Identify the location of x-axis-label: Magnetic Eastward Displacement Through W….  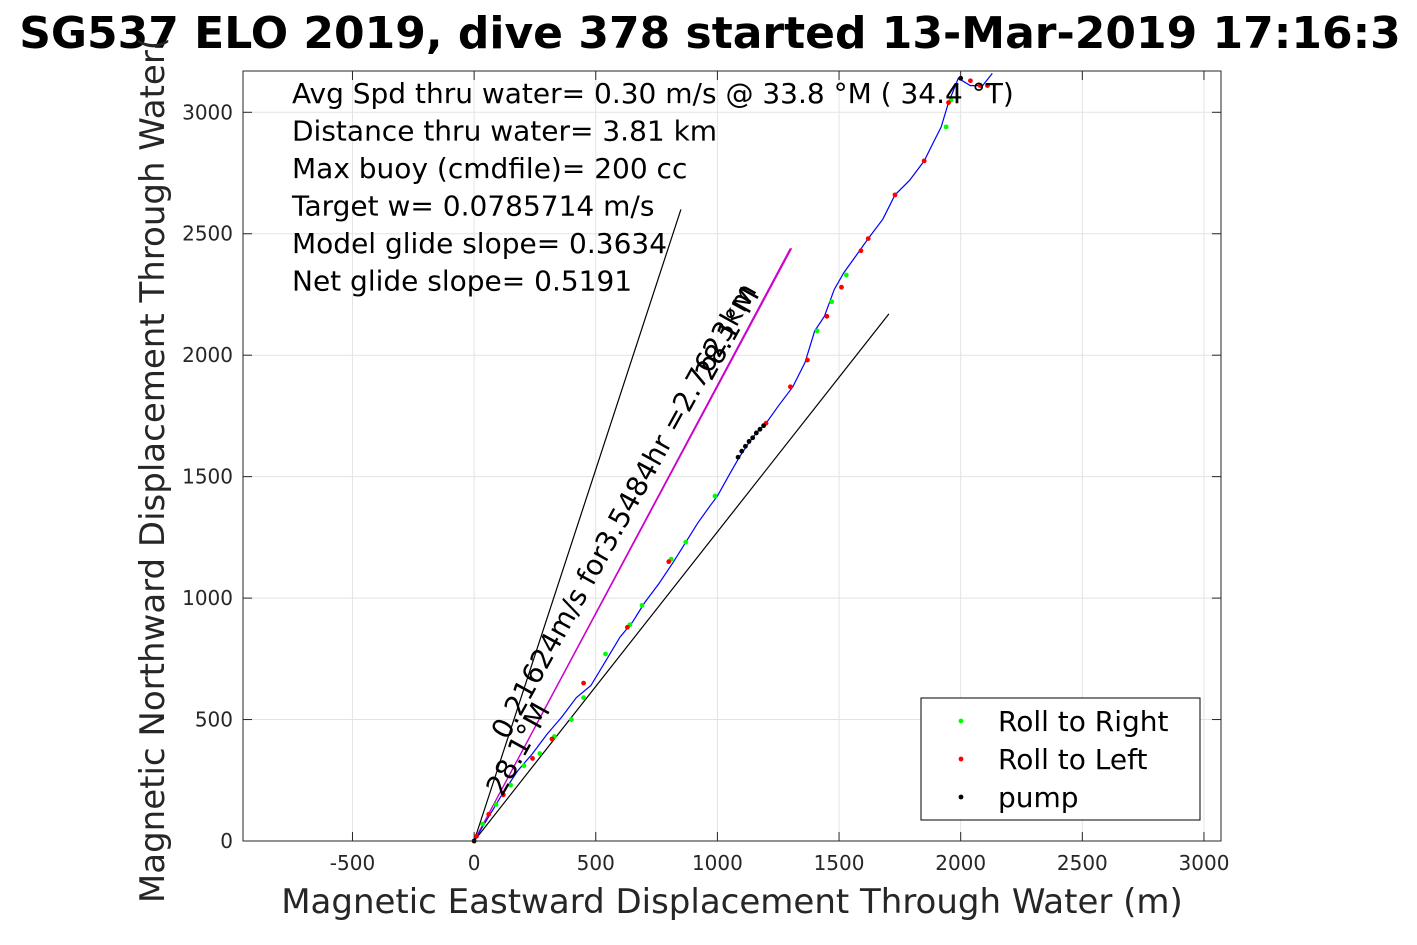
(732, 902).